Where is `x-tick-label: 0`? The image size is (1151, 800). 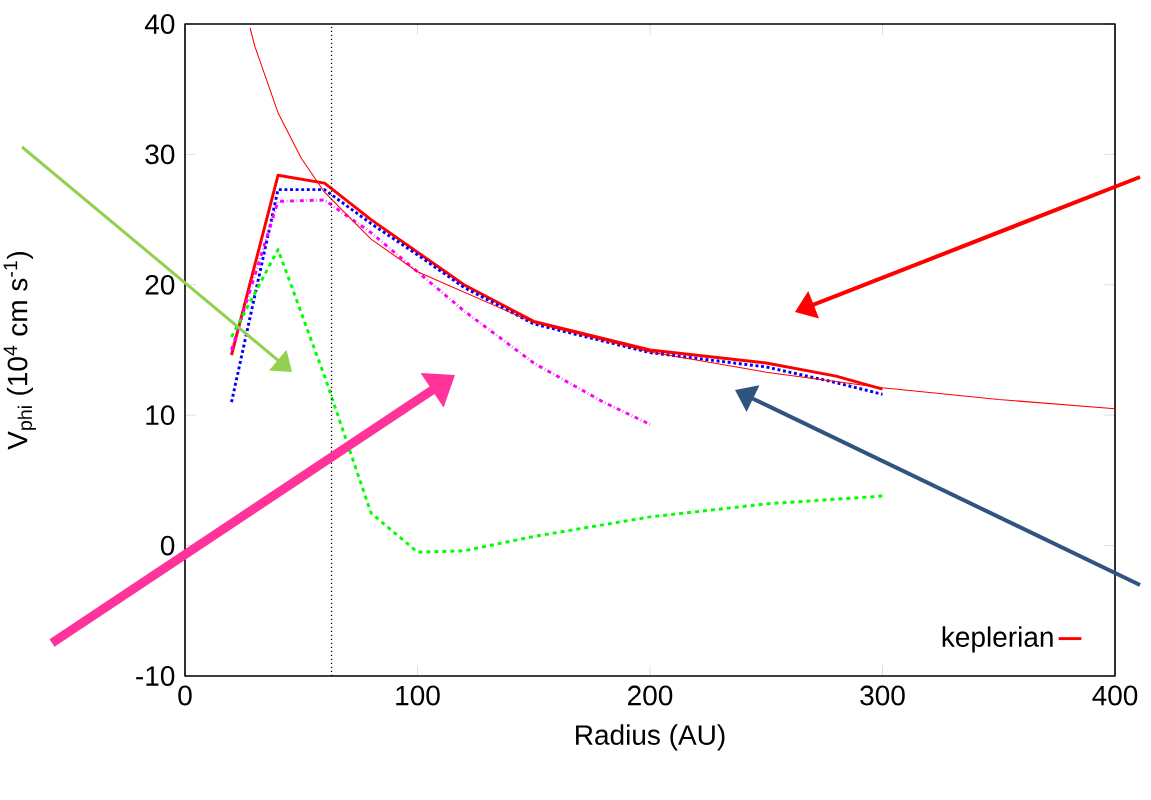
x-tick-label: 0 is located at coordinates (185, 695).